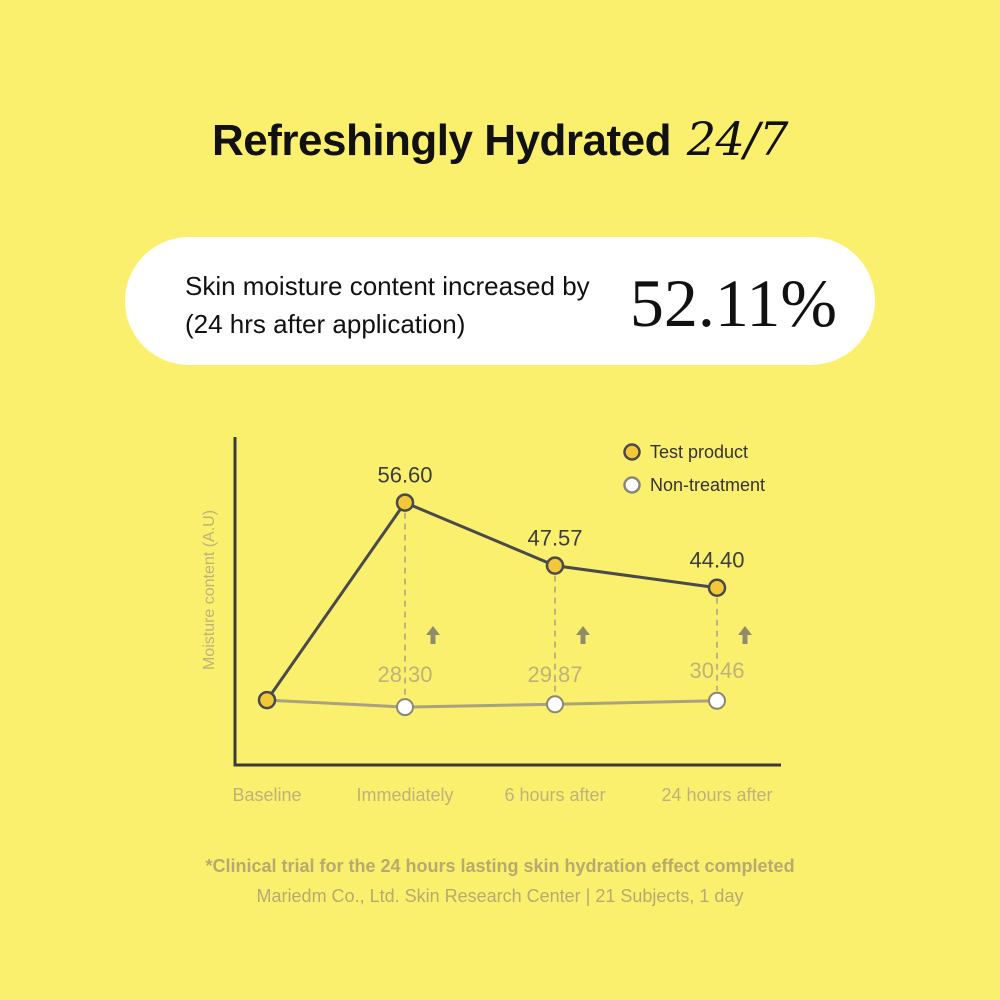 The height and width of the screenshot is (1000, 1000). Describe the element at coordinates (441, 140) in the screenshot. I see `title-text: Refreshingly Hydrated` at that location.